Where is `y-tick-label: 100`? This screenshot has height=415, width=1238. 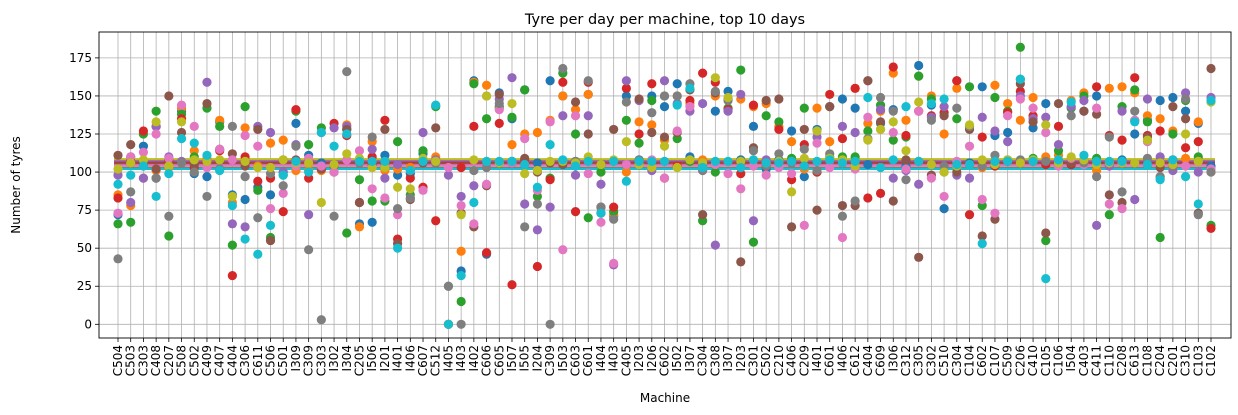 y-tick-label: 100 is located at coordinates (80, 172).